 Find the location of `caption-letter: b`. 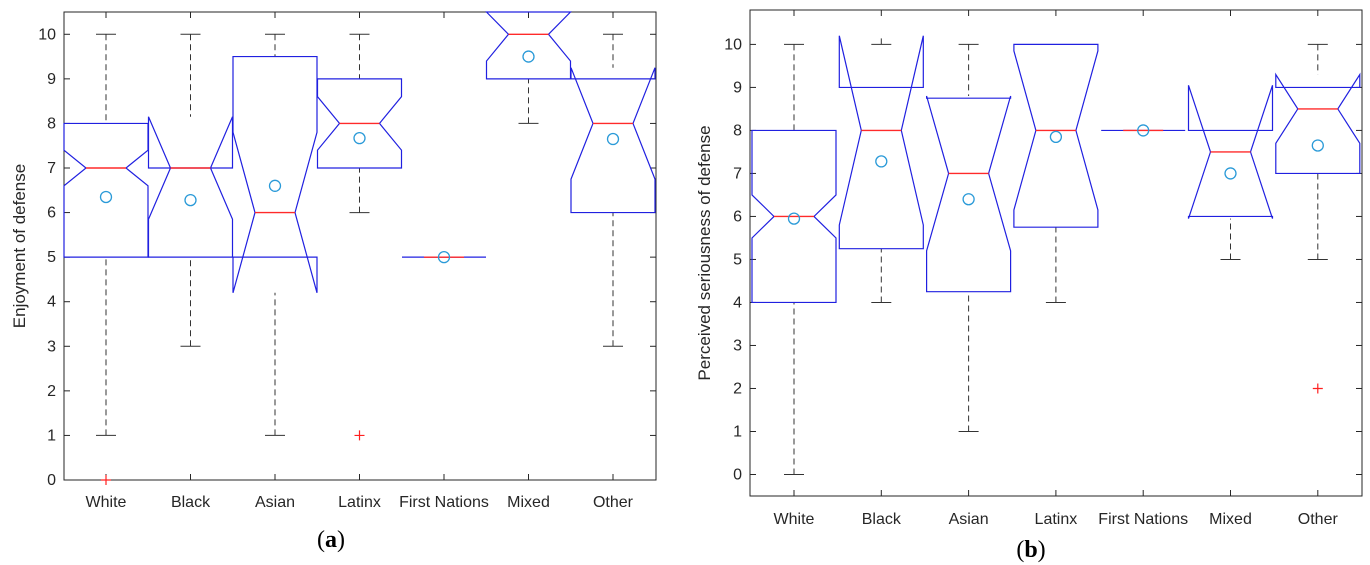

caption-letter: b is located at coordinates (1030, 550).